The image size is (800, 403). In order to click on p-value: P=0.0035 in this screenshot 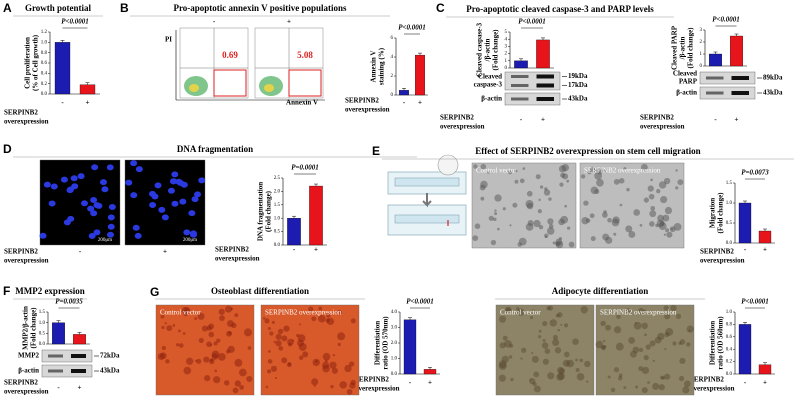, I will do `click(69, 302)`.